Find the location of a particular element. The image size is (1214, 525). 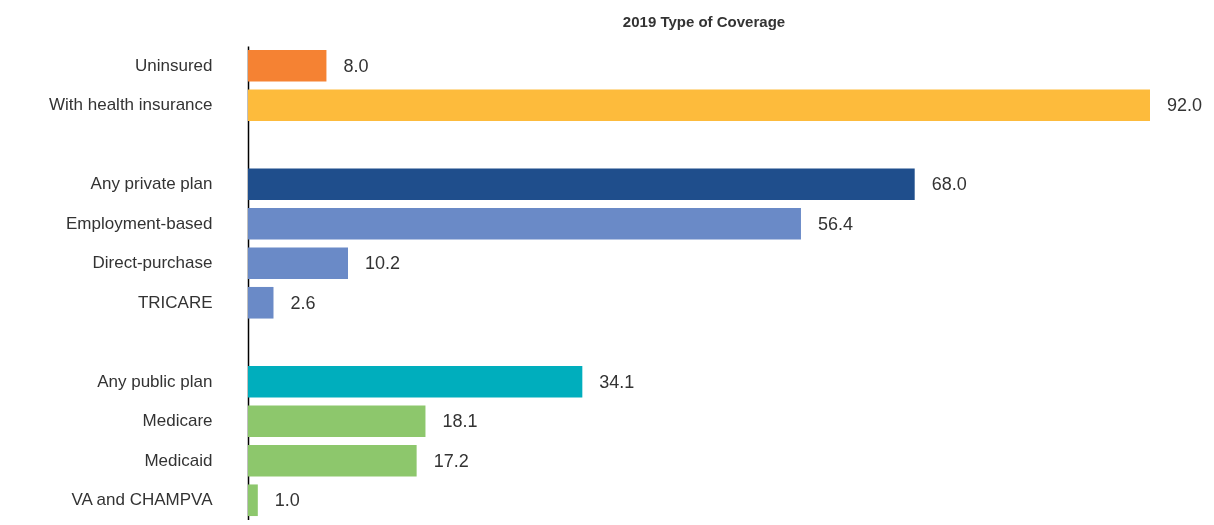

data-label: 8.0 is located at coordinates (356, 65).